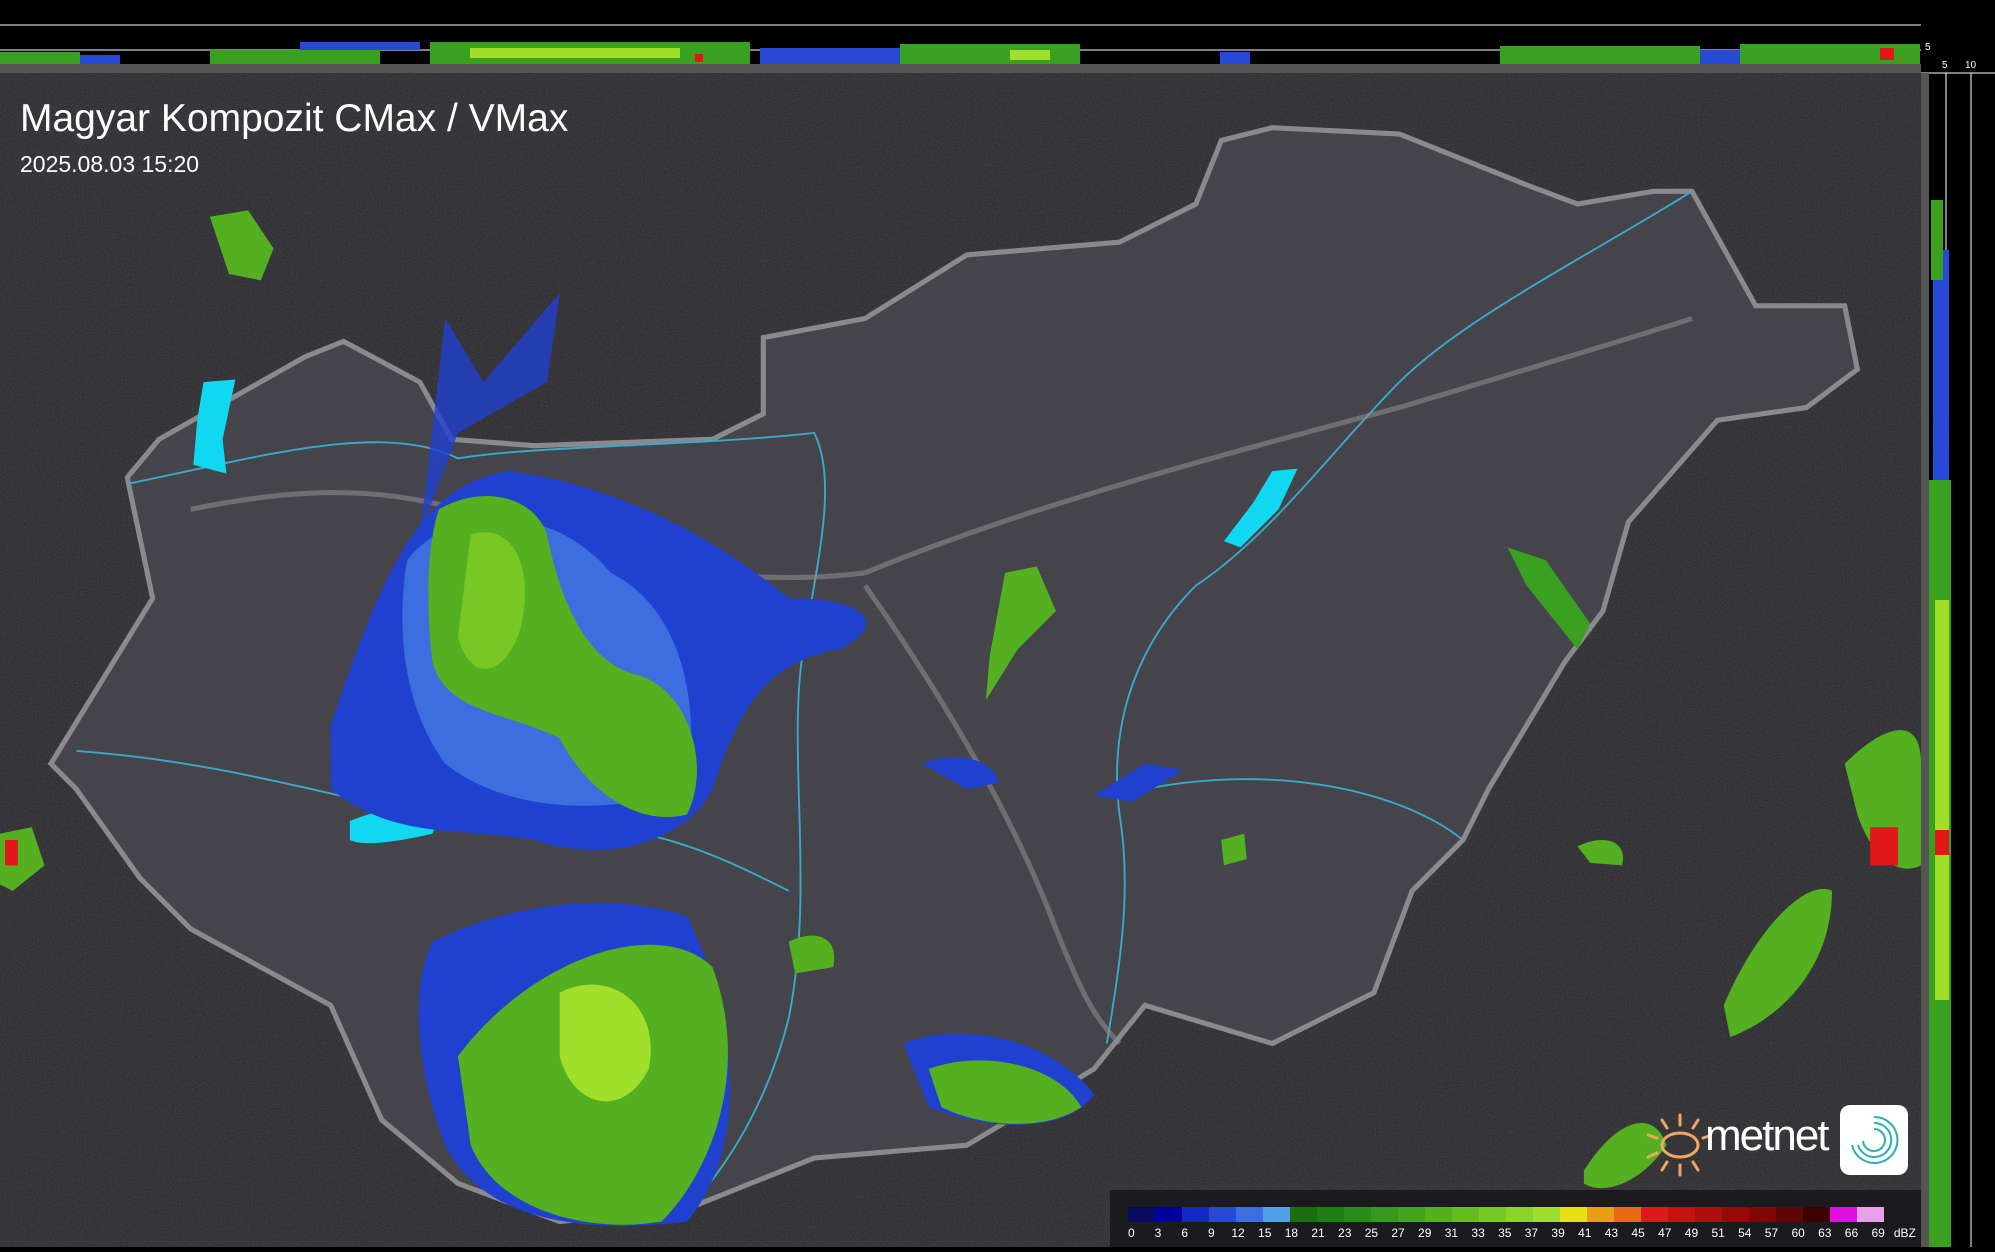 Image resolution: width=1995 pixels, height=1252 pixels. I want to click on map-title: Magyar Kompozit CMax / VMax, so click(294, 118).